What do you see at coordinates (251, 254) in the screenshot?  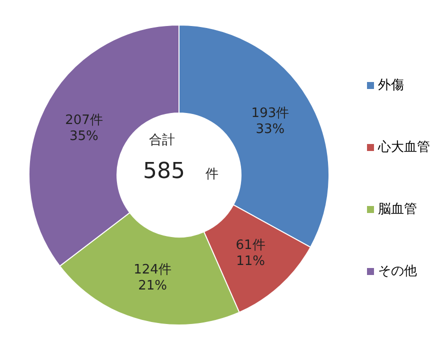 I see `data-label: 61件 11%` at bounding box center [251, 254].